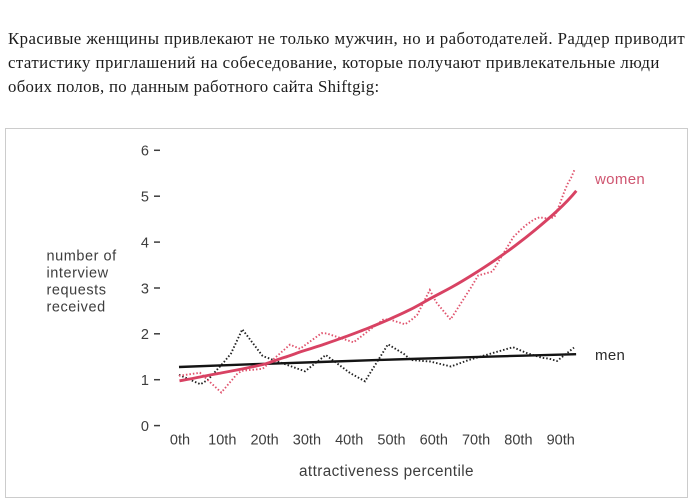  What do you see at coordinates (264, 441) in the screenshot?
I see `svg-text: 20th` at bounding box center [264, 441].